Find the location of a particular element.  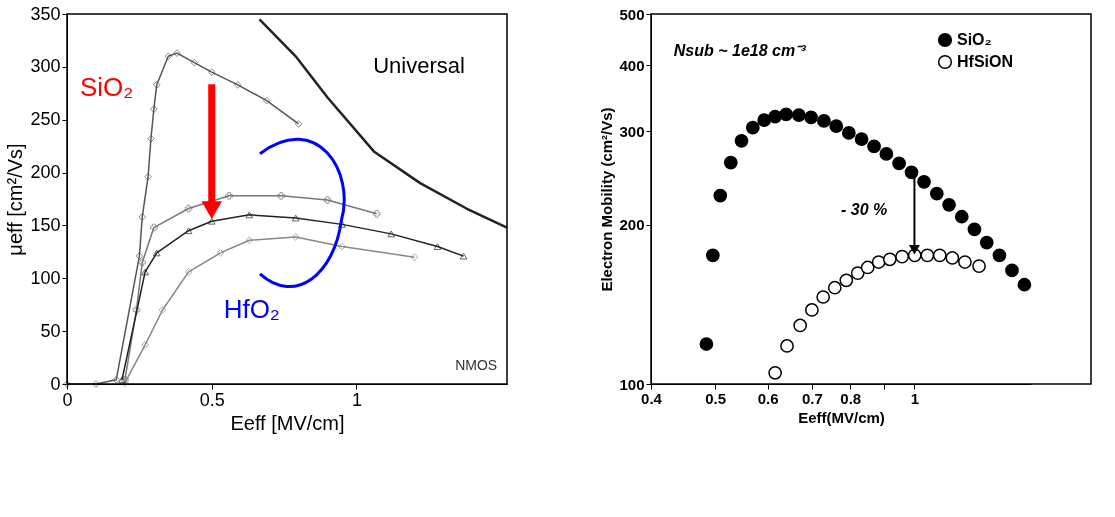

x-axis-title: Eeff(MV/cm) is located at coordinates (841, 417).